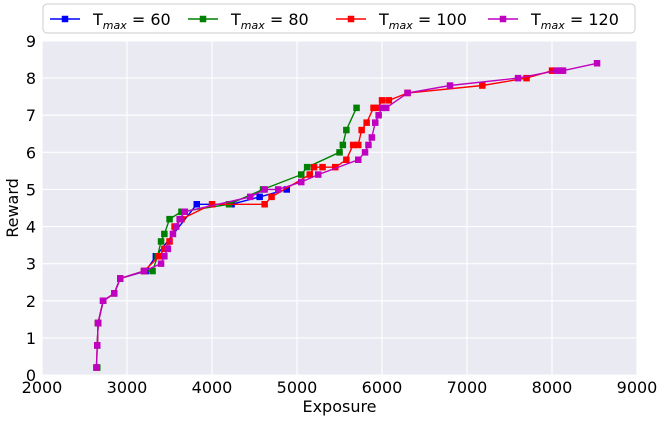 The height and width of the screenshot is (422, 665). I want to click on legend-entry: Tmax = 80, so click(248, 21).